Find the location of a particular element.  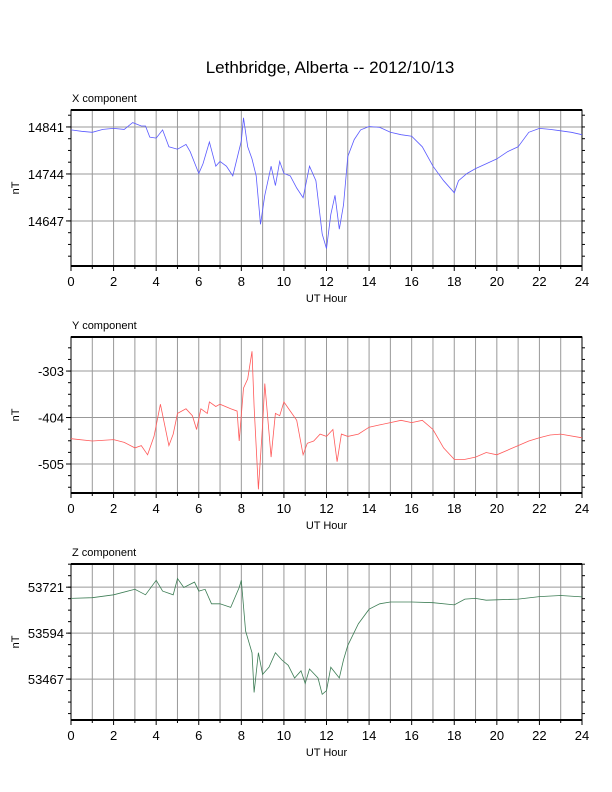

y-tick-label: 53721 is located at coordinates (46, 587).